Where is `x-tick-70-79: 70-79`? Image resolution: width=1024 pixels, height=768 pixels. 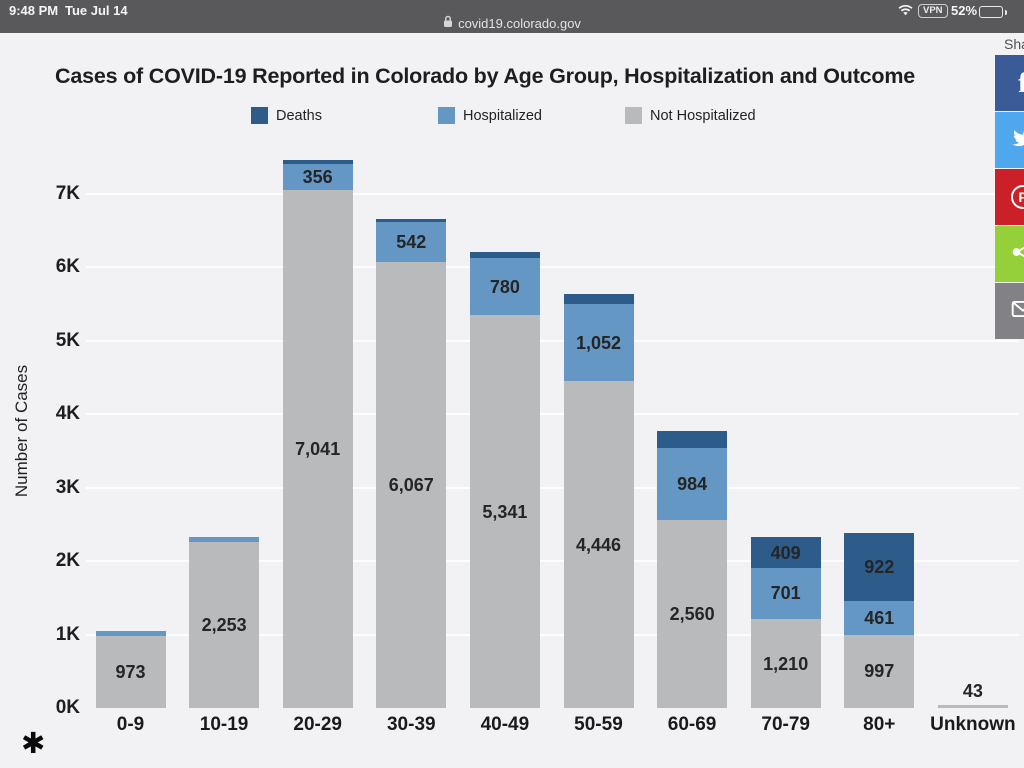
x-tick-70-79: 70-79 is located at coordinates (785, 724).